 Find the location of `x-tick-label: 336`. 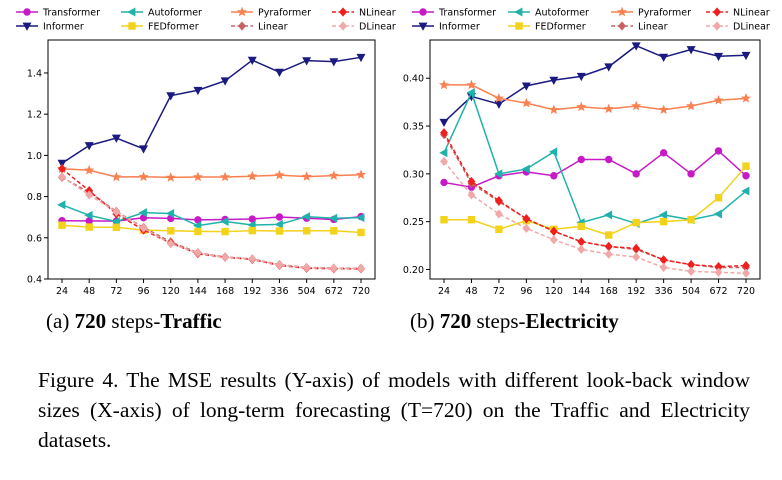

x-tick-label: 336 is located at coordinates (664, 291).